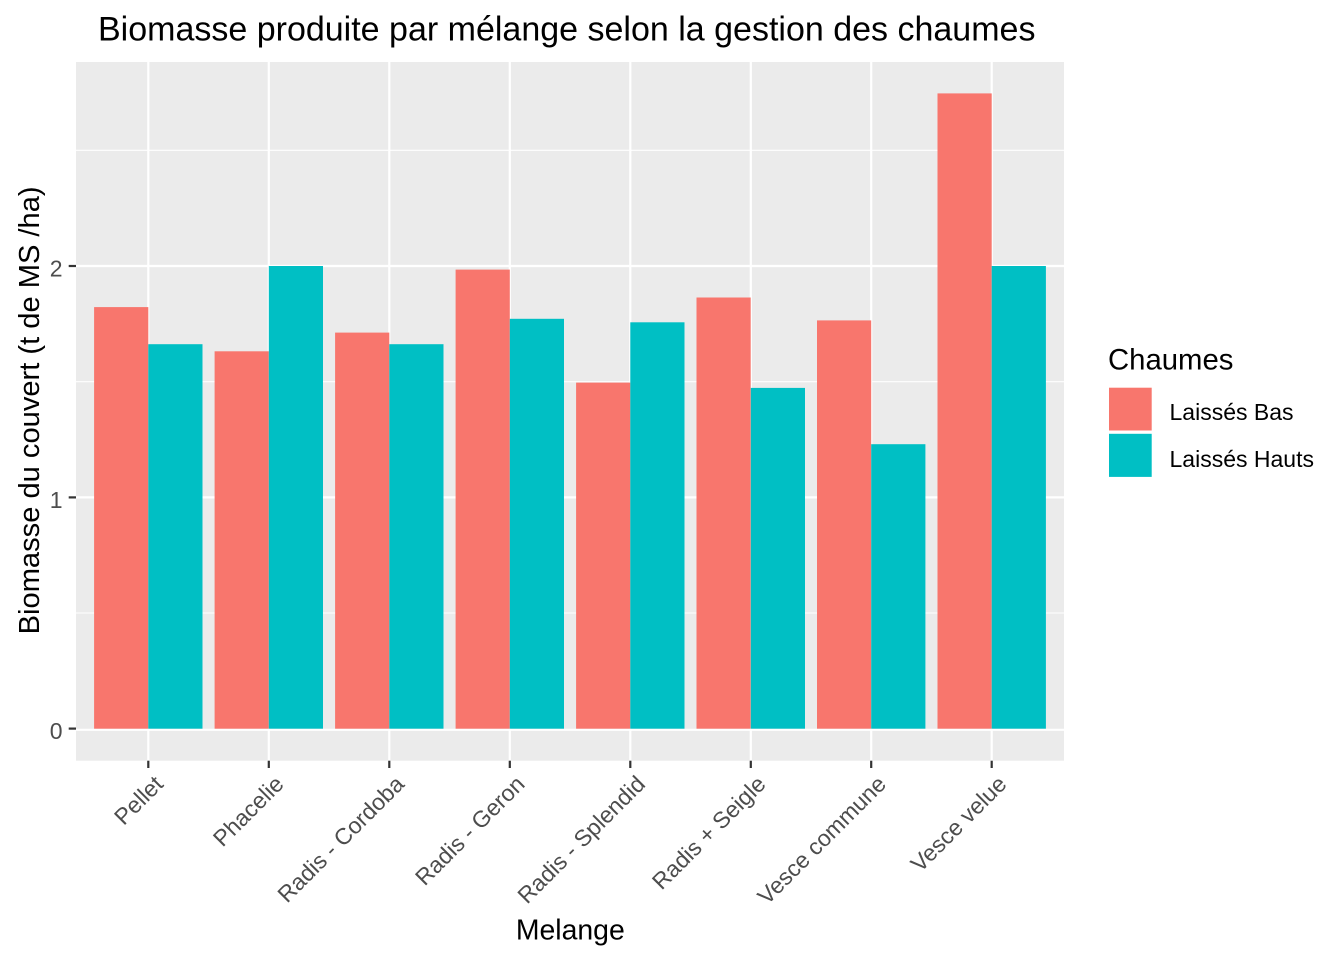 The width and height of the screenshot is (1344, 965). Describe the element at coordinates (1242, 459) in the screenshot. I see `svg-text: Laissés Hauts` at that location.